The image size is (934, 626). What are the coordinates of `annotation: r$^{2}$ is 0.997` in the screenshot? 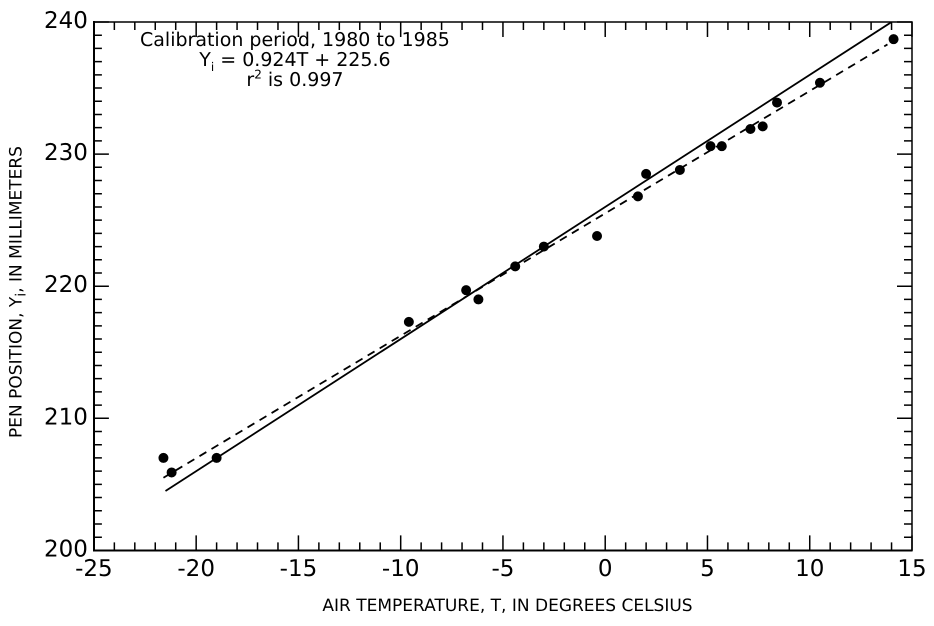 It's located at (294, 79).